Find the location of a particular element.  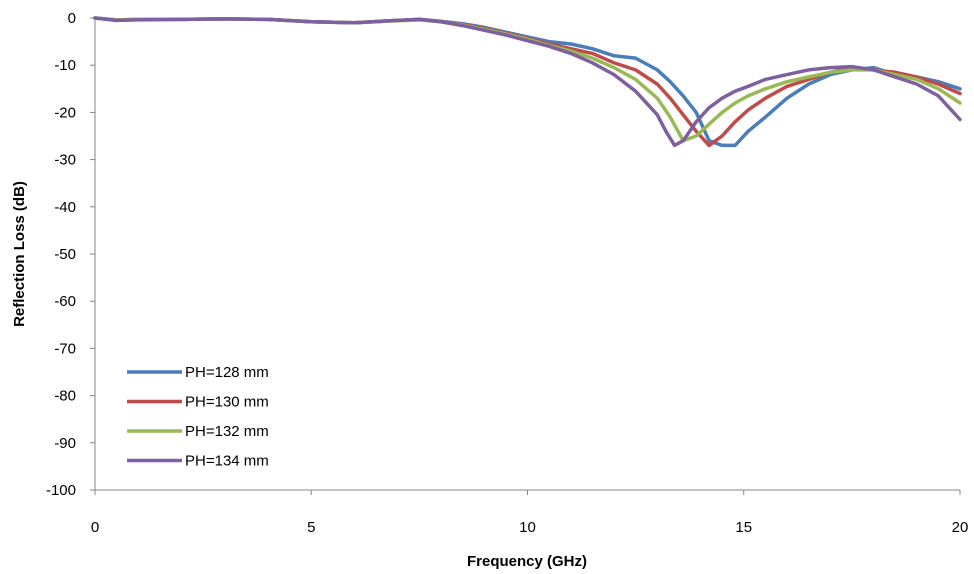

legend-label: PH=130 mm is located at coordinates (227, 402).